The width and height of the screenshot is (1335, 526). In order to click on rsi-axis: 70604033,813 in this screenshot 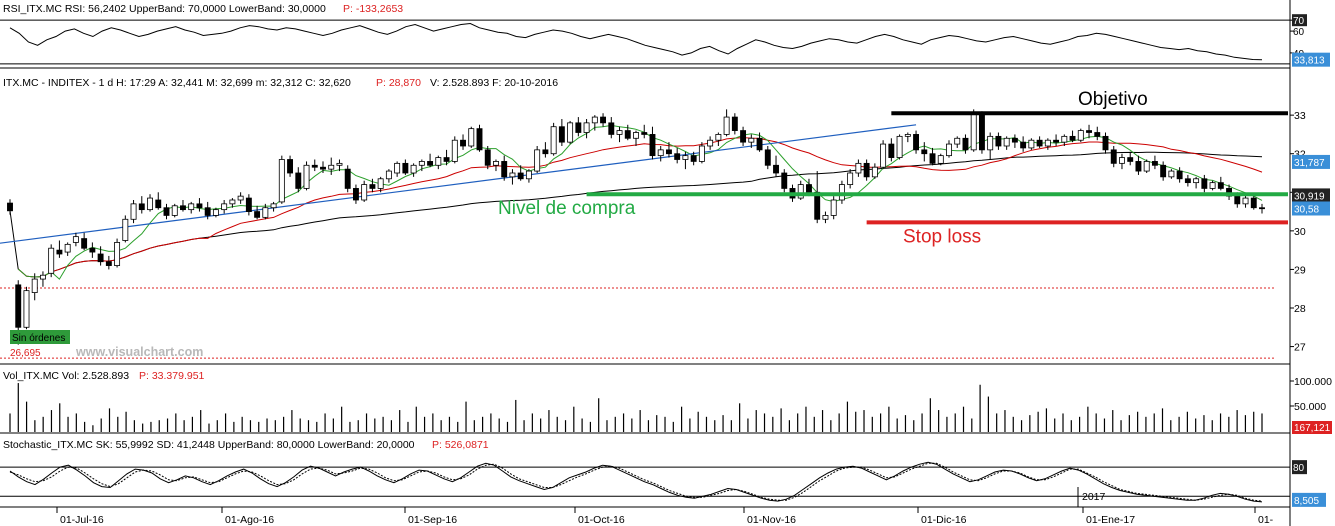, I will do `click(1310, 40)`.